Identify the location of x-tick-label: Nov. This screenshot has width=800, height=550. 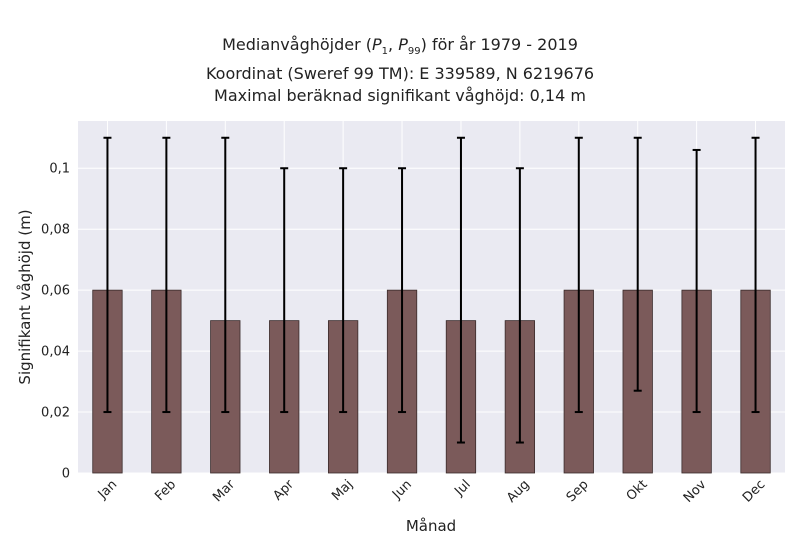
(695, 491).